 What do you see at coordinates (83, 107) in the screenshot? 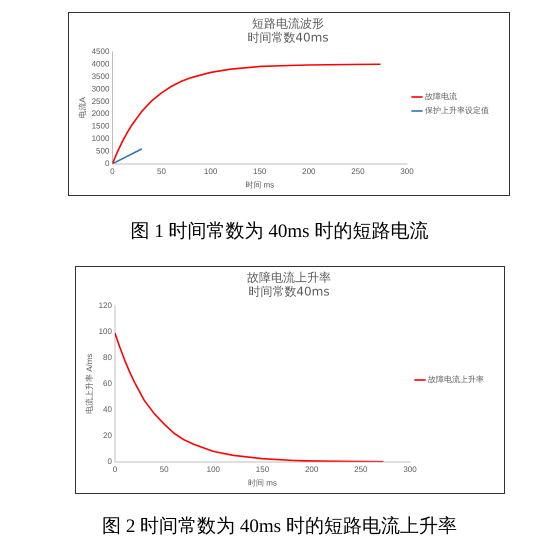
I see `y-axis-title: 电流A` at bounding box center [83, 107].